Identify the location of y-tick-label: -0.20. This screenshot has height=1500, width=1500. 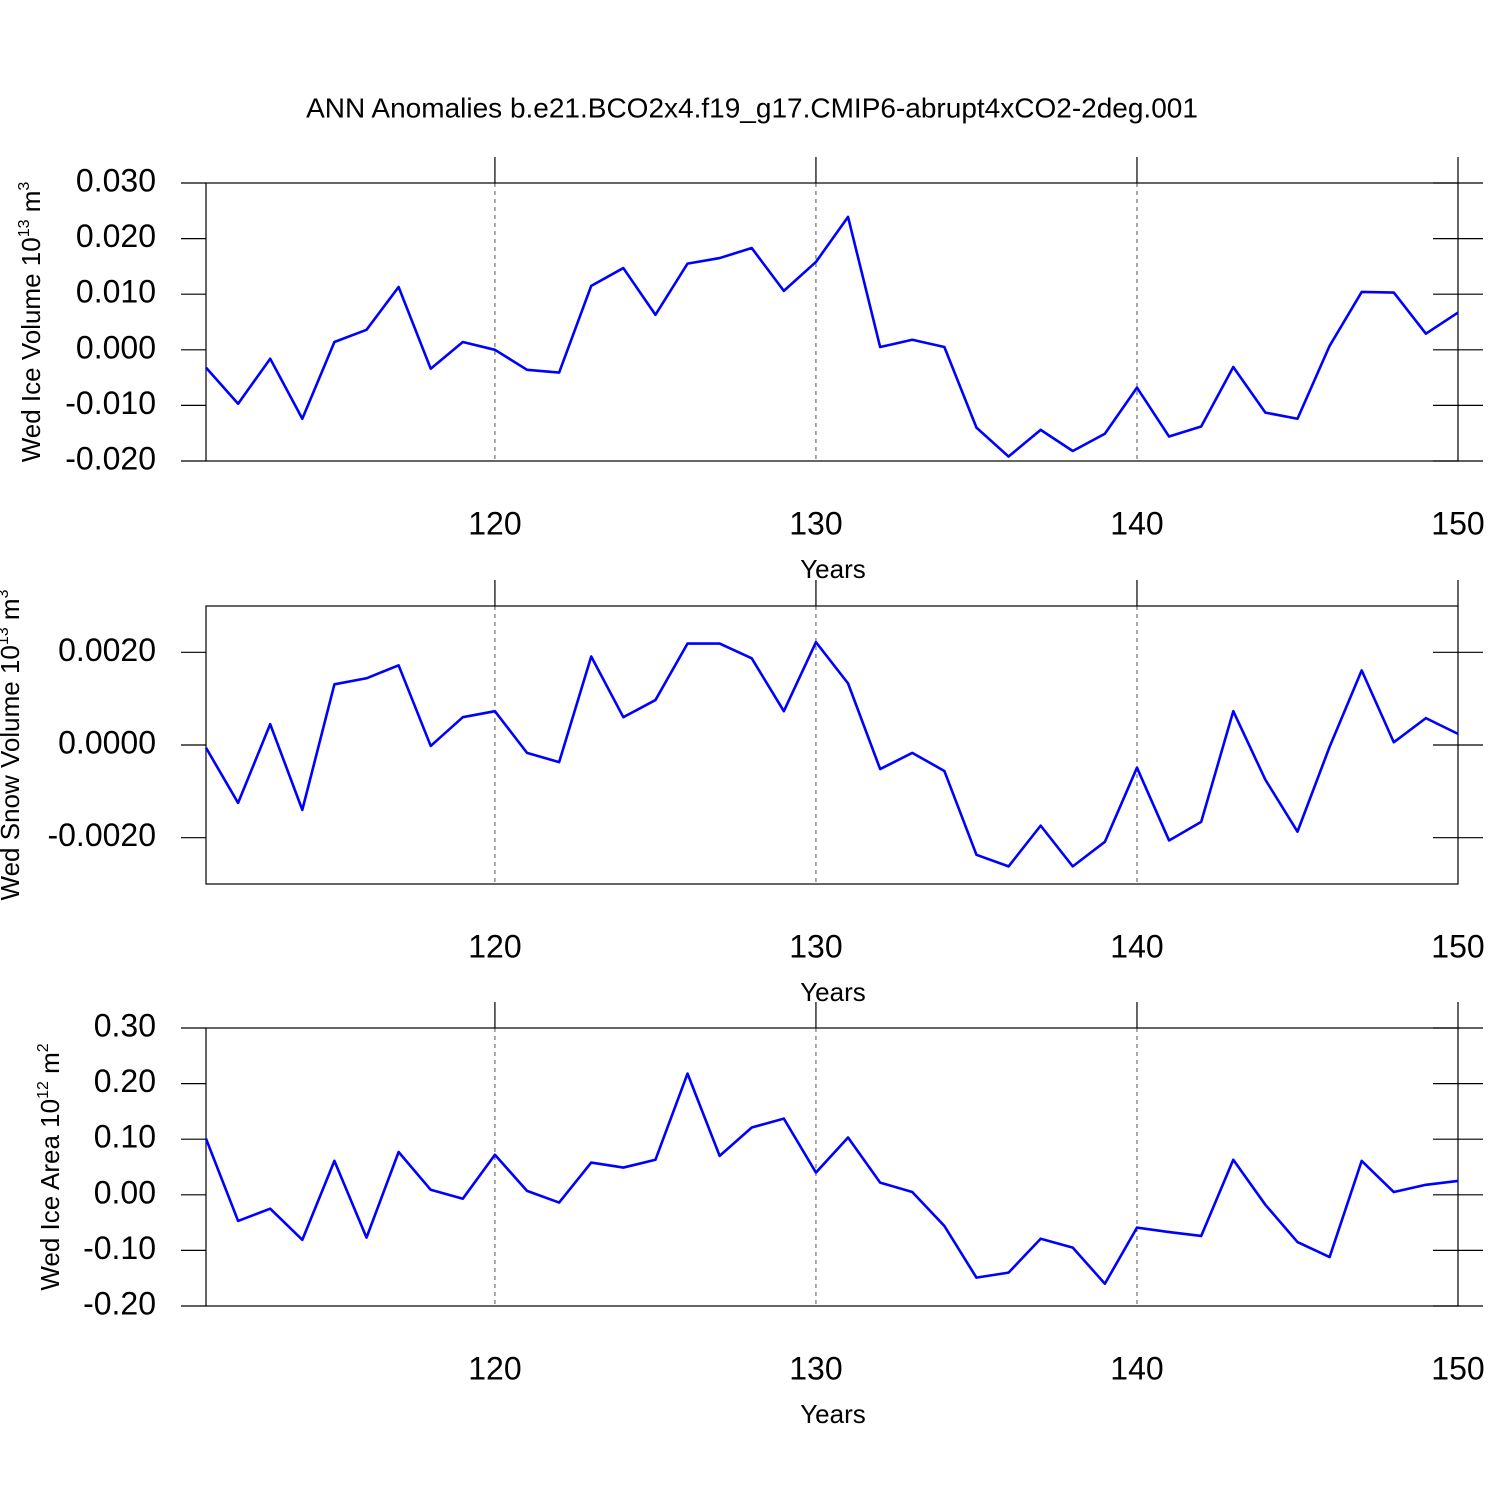
(119, 1303).